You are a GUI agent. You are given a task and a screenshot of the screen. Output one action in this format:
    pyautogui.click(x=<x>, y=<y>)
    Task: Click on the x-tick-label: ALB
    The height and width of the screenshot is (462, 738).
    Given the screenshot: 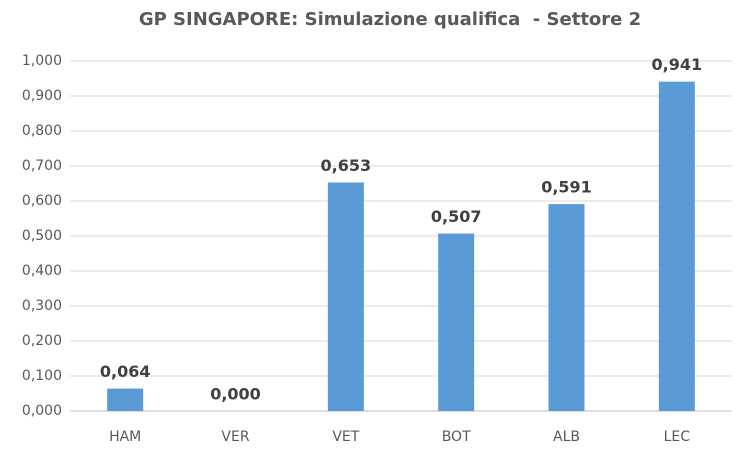 What is the action you would take?
    pyautogui.click(x=566, y=437)
    